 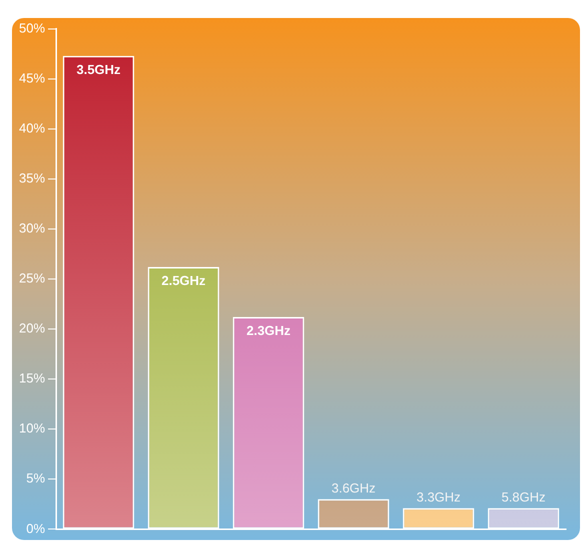 I want to click on y-tick-label: 40%, so click(x=32, y=128).